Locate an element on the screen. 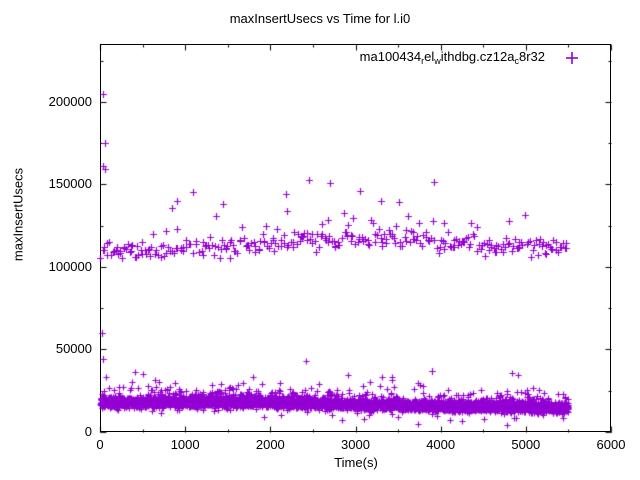 This screenshot has width=640, height=480. legend-marker-plus-icon is located at coordinates (572, 58).